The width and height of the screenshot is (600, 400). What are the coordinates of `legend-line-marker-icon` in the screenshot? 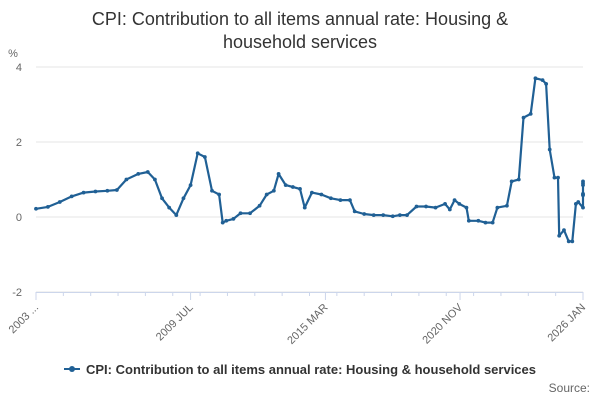 It's located at (72, 368).